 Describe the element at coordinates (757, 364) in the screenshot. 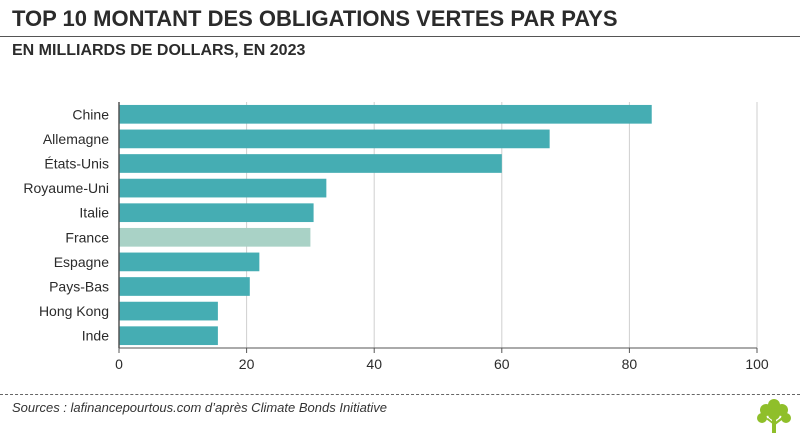

I see `x-tick-label-5: 100` at that location.